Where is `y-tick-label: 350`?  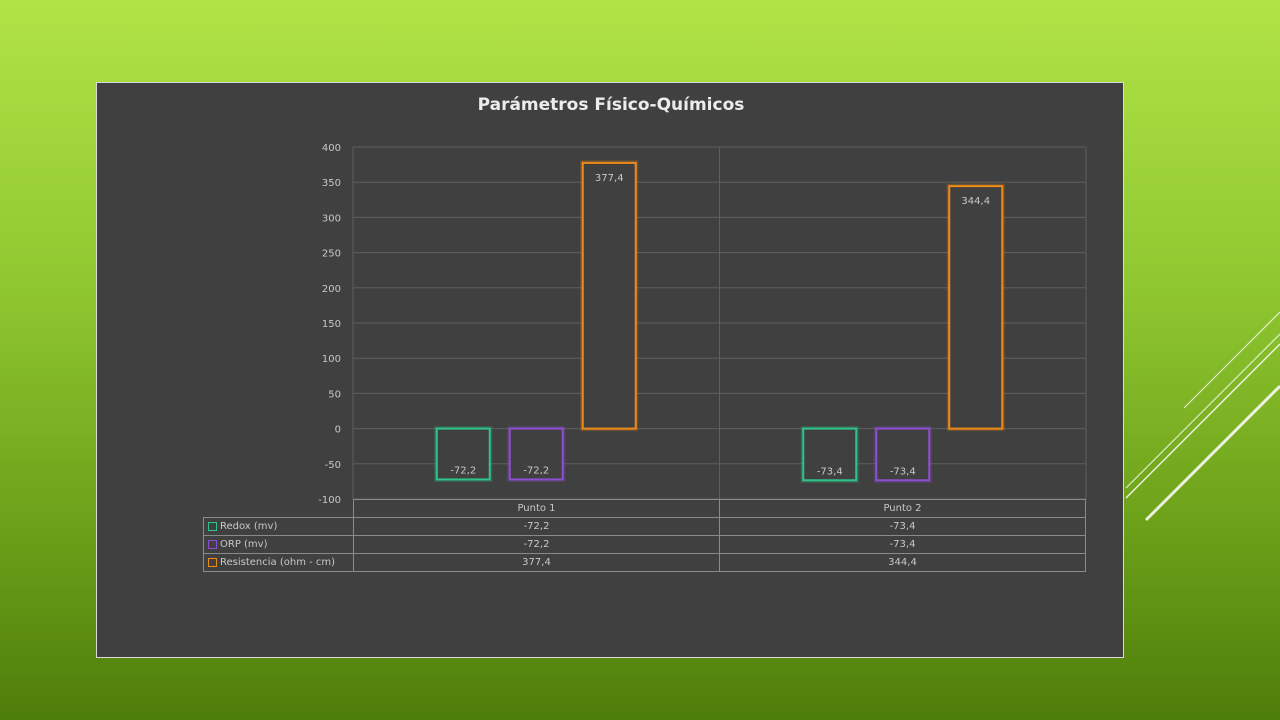
y-tick-label: 350 is located at coordinates (331, 183).